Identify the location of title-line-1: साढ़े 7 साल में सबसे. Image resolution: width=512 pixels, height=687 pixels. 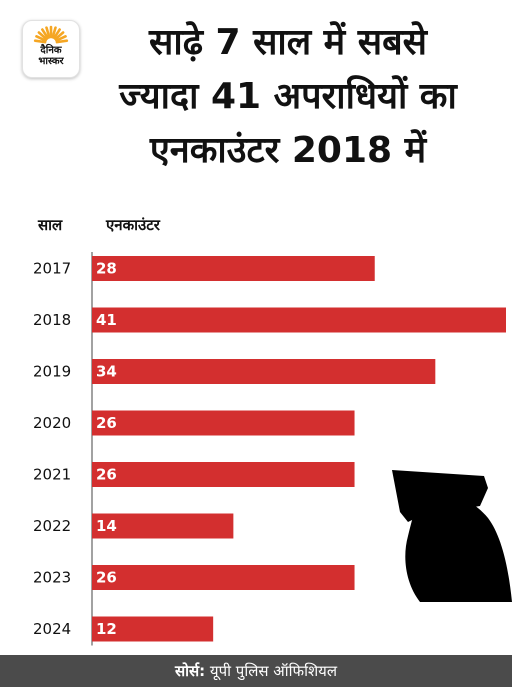
(288, 42).